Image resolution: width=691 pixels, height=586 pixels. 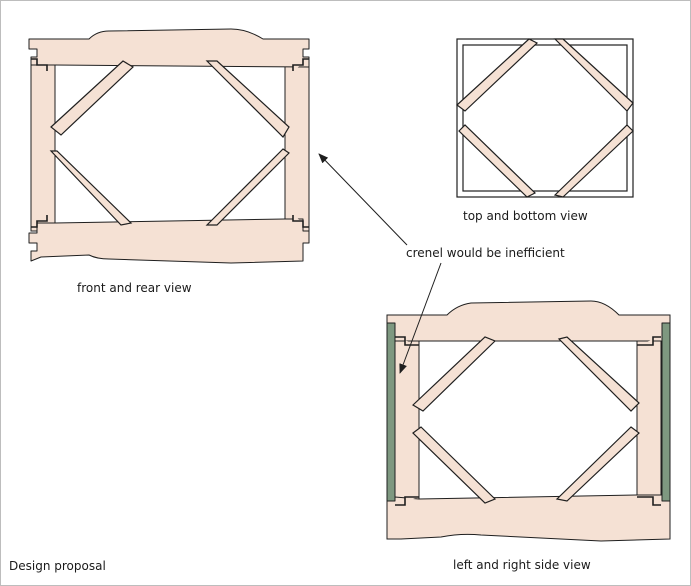 What do you see at coordinates (300, 64) in the screenshot?
I see `front-notch-tr` at bounding box center [300, 64].